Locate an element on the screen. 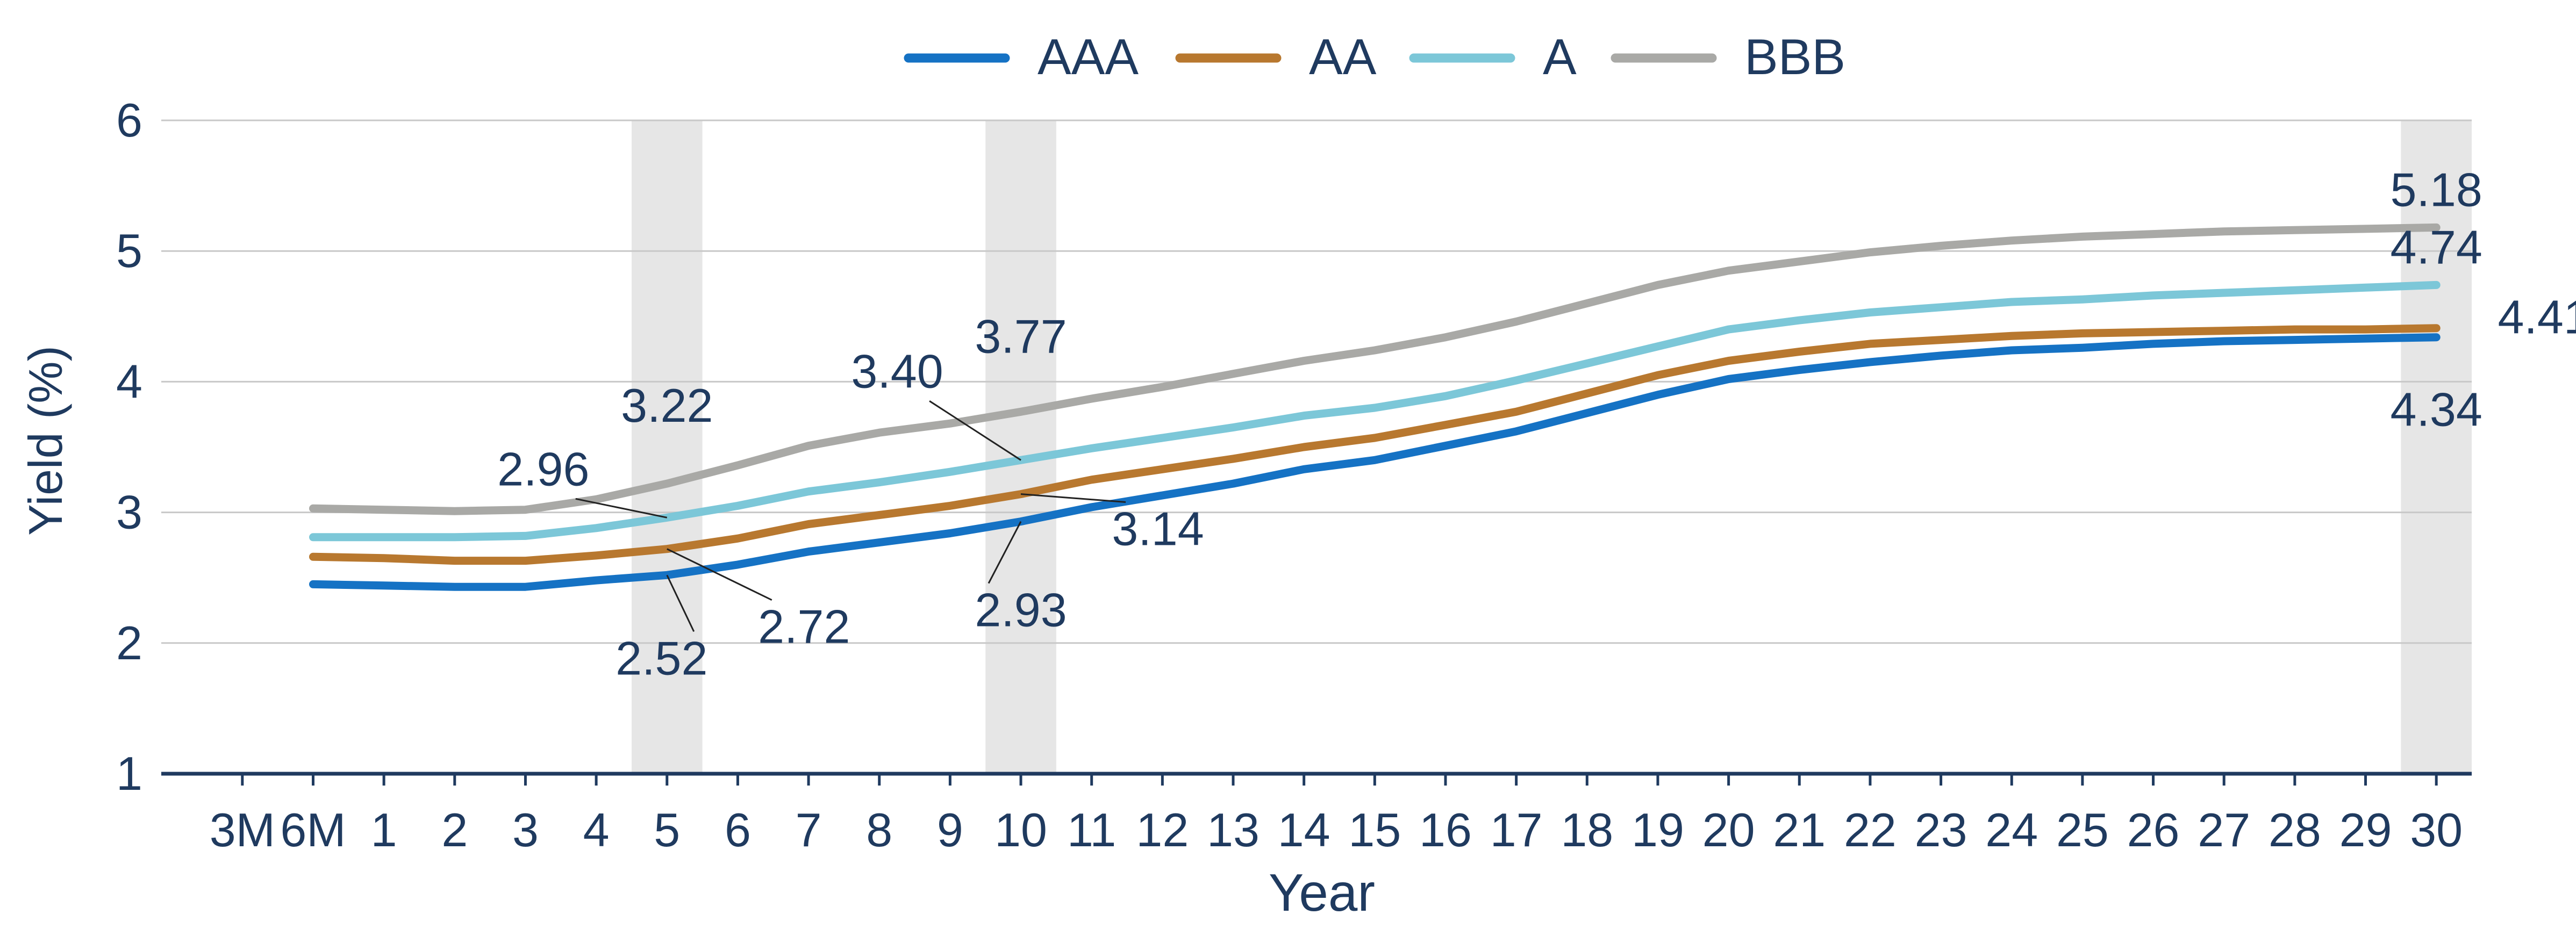  y-tick-label-4: 4 is located at coordinates (129, 381).